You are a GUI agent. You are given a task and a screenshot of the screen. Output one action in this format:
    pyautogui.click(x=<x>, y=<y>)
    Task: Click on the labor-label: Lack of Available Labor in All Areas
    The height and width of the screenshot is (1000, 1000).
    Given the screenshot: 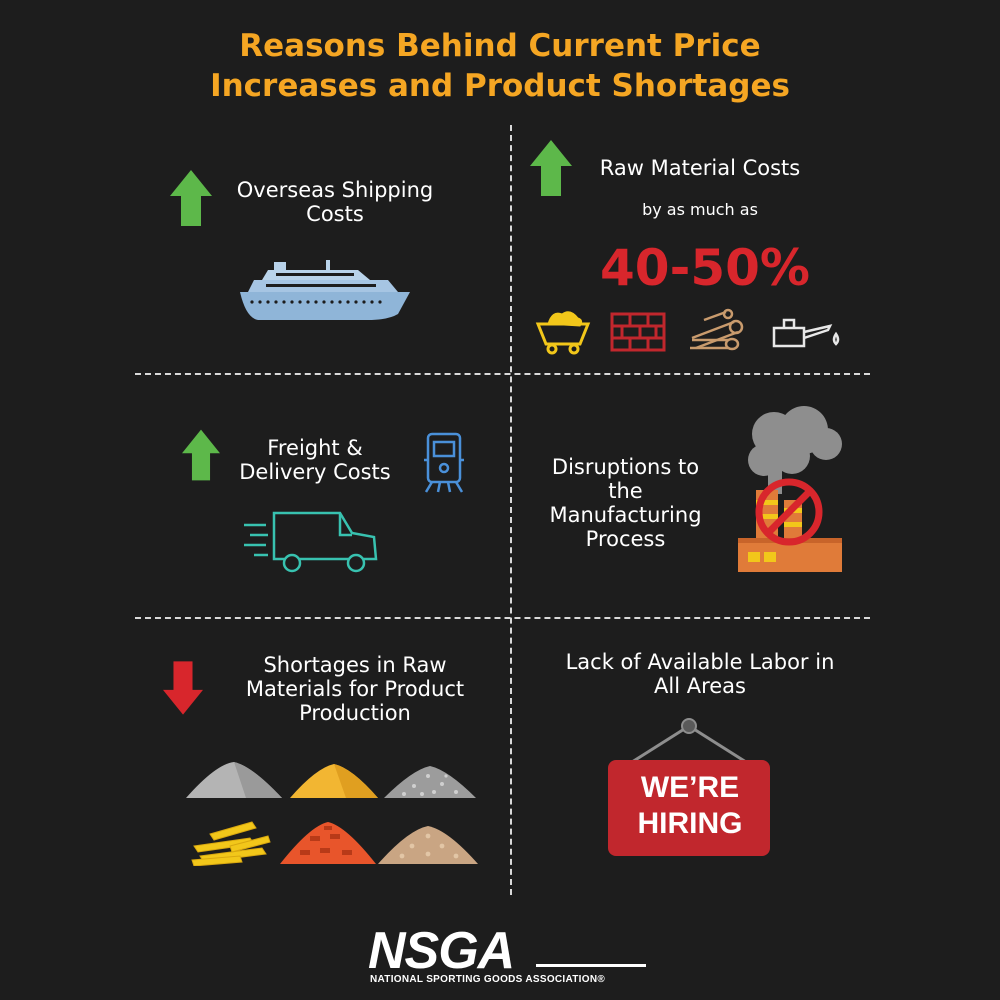 What is the action you would take?
    pyautogui.click(x=700, y=674)
    